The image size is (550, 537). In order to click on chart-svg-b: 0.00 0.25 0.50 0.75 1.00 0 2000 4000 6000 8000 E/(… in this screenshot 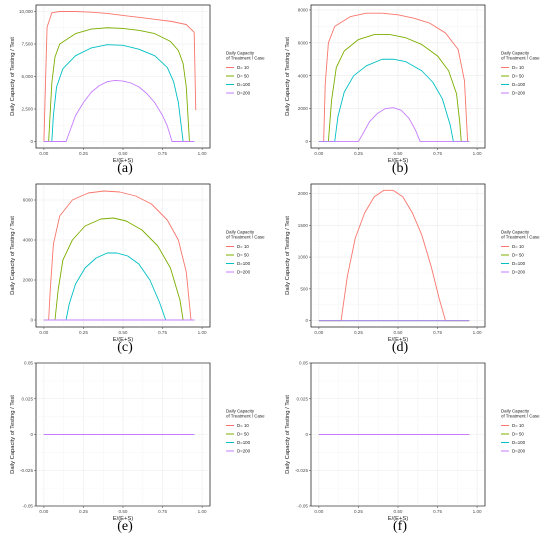, I will do `click(412, 90)`.